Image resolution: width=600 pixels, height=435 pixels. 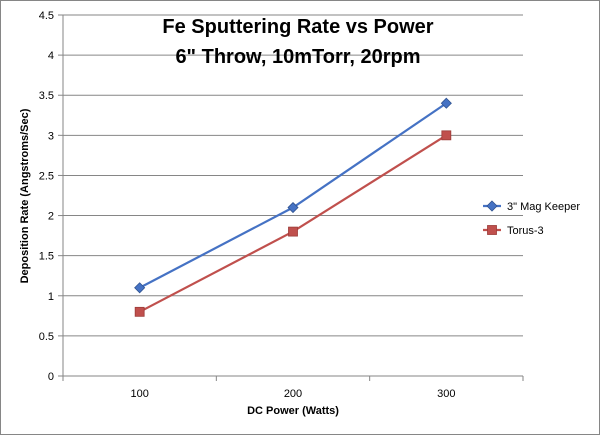 What do you see at coordinates (531, 218) in the screenshot?
I see `legend: 3" Mag Keeper Torus-3` at bounding box center [531, 218].